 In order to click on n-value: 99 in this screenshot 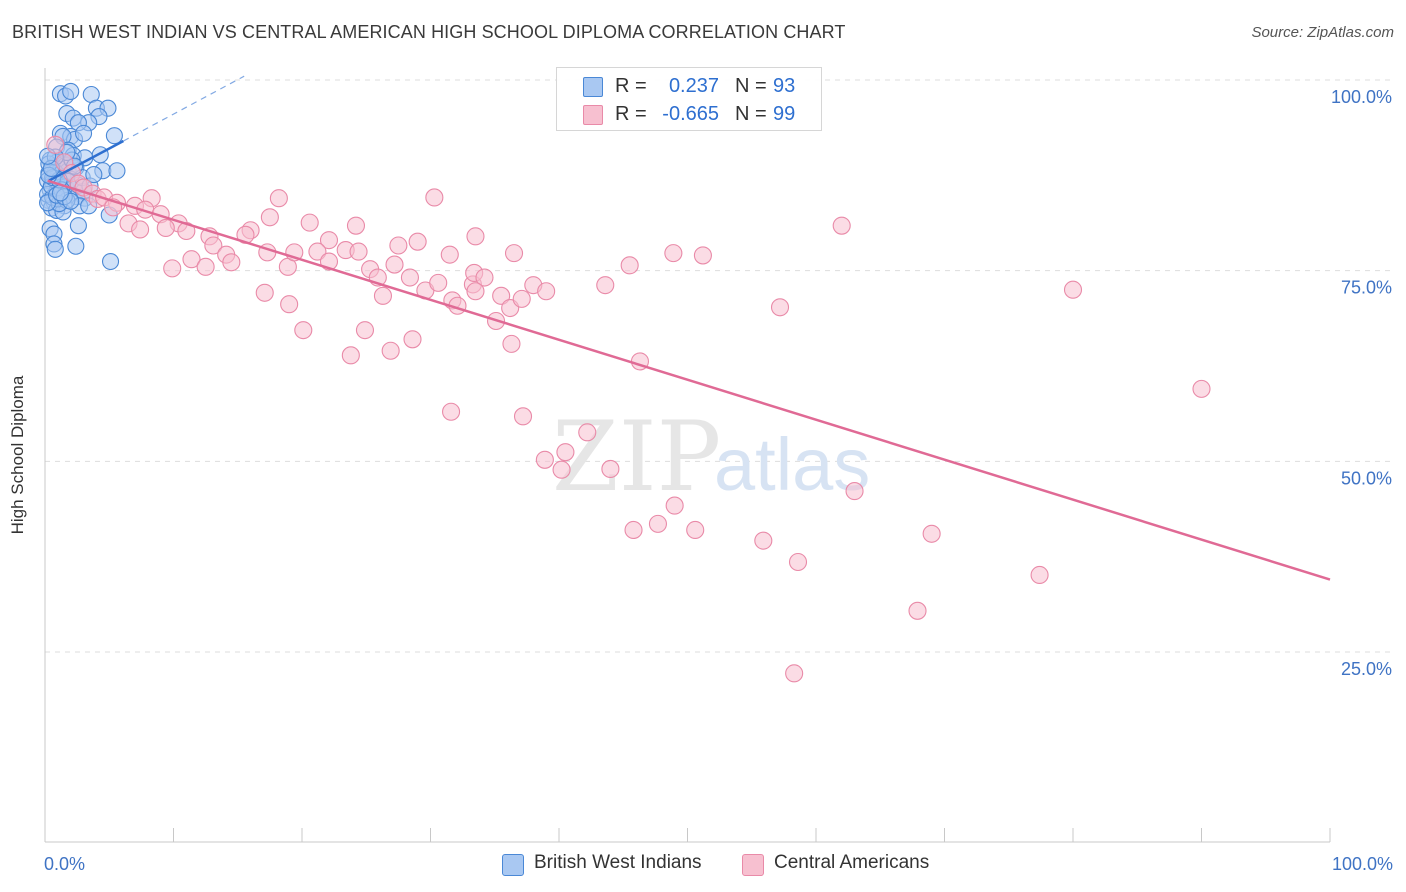, I will do `click(784, 114)`.